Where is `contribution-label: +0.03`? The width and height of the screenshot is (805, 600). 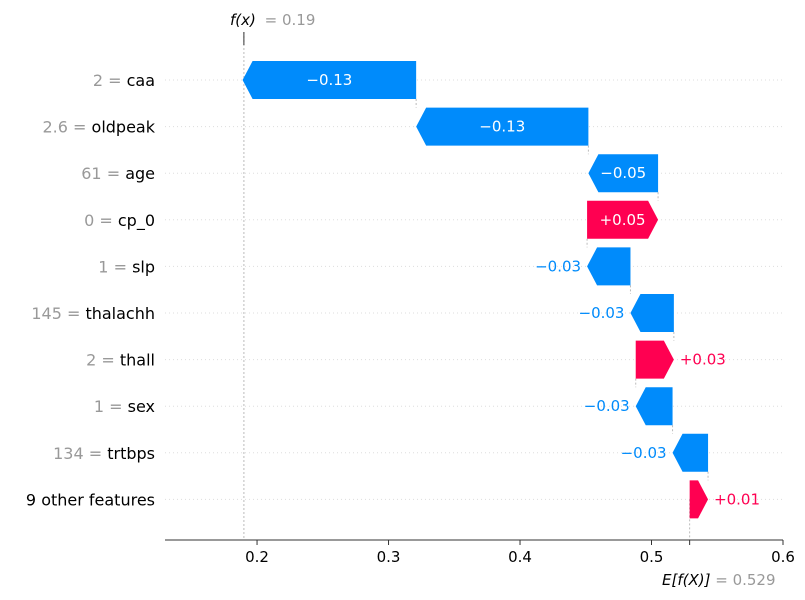
contribution-label: +0.03 is located at coordinates (703, 360).